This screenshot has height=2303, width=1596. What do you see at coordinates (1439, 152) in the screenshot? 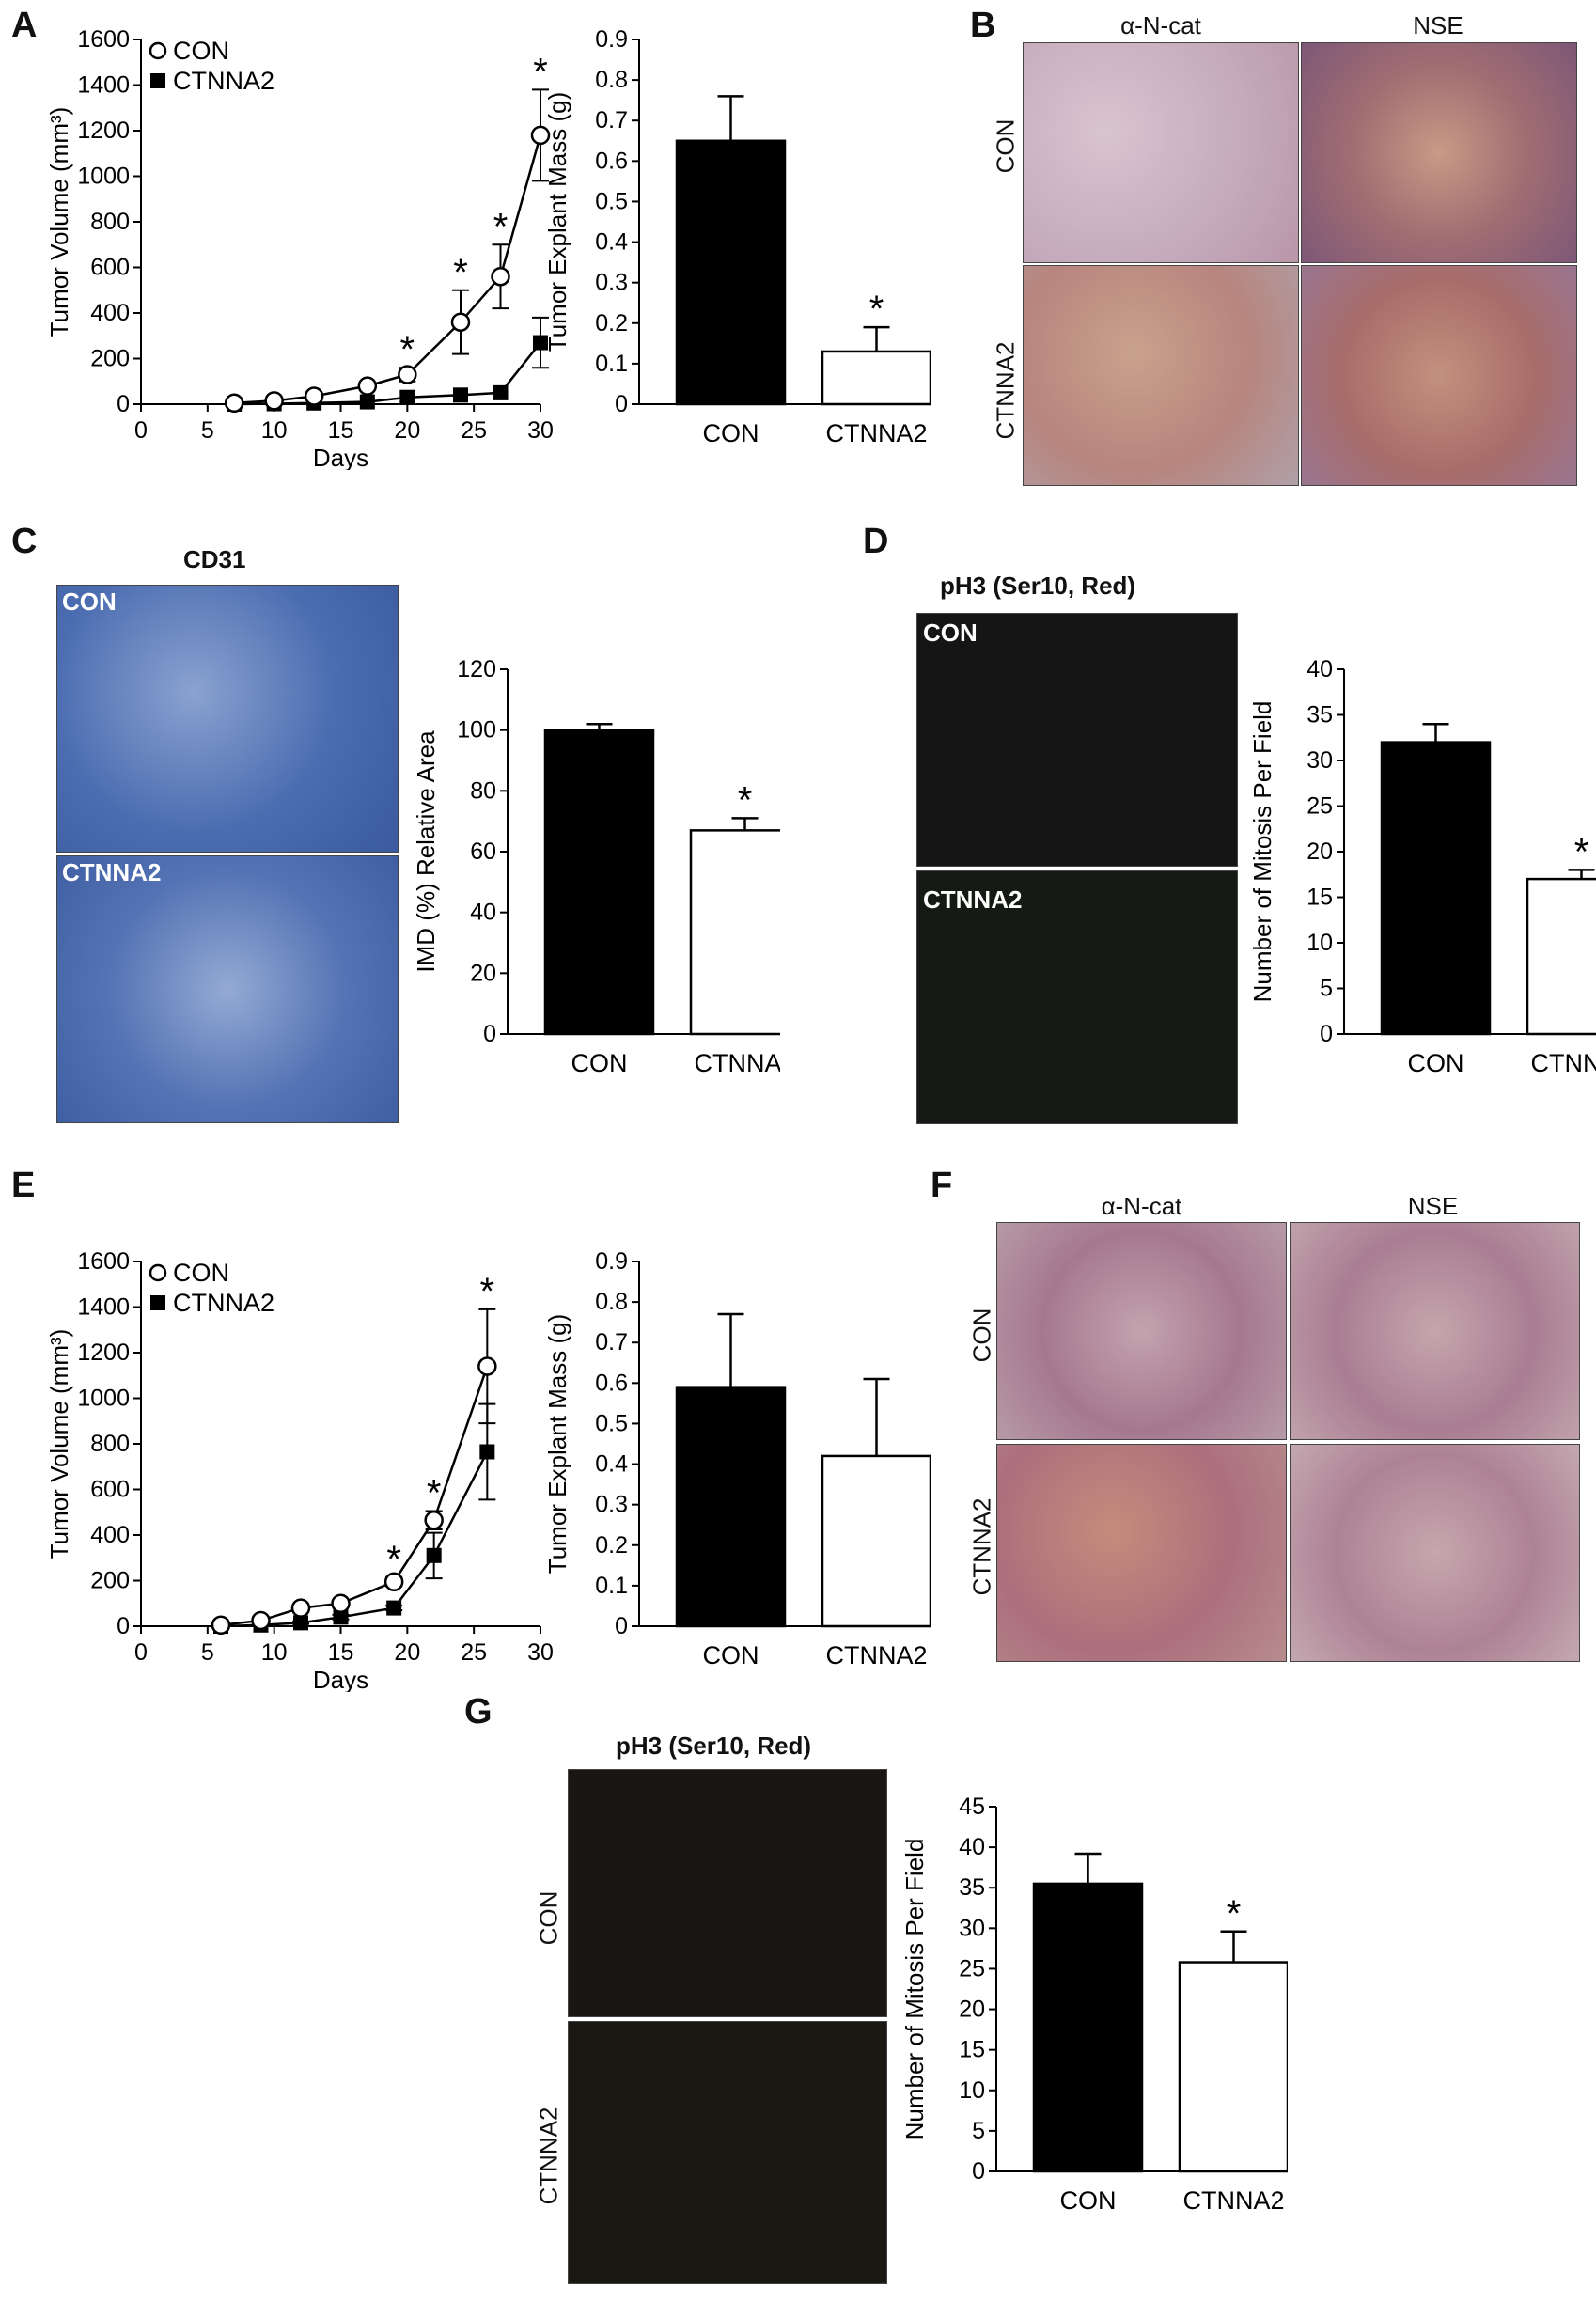
I see `b-image-con-nse` at bounding box center [1439, 152].